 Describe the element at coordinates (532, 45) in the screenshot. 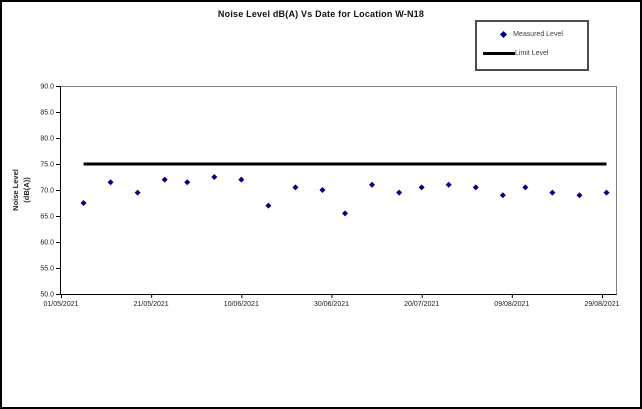

I see `legend-box: Measured Level Limit Level` at that location.